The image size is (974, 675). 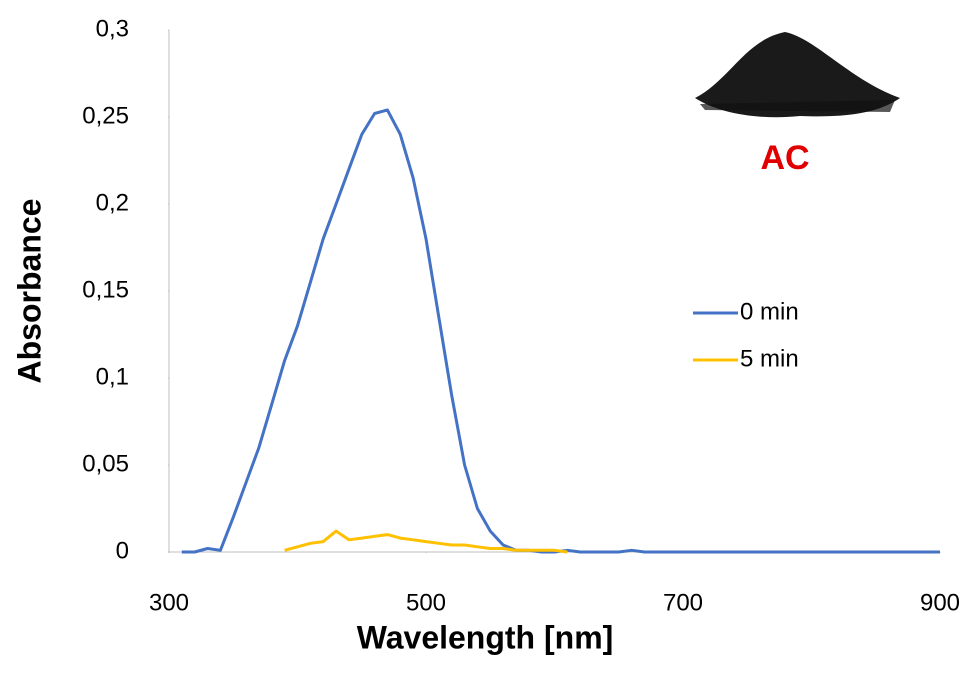 I want to click on annotation: AC, so click(x=784, y=158).